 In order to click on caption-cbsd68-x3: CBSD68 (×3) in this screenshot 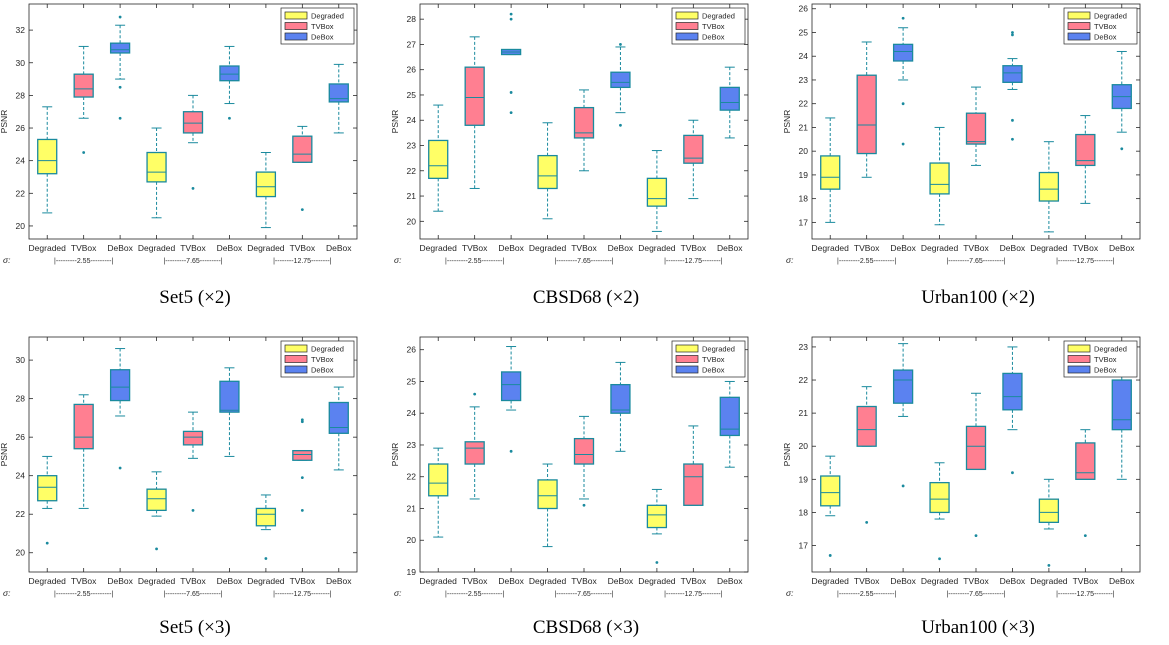, I will do `click(586, 627)`.